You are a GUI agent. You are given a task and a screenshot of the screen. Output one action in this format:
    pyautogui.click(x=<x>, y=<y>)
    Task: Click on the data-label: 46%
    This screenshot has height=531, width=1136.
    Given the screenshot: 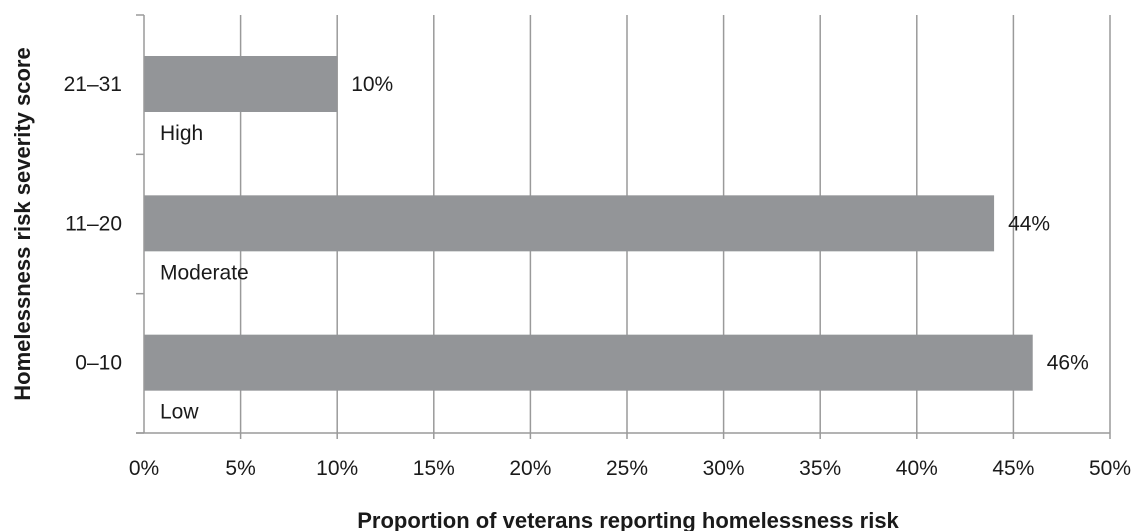 What is the action you would take?
    pyautogui.click(x=1068, y=363)
    